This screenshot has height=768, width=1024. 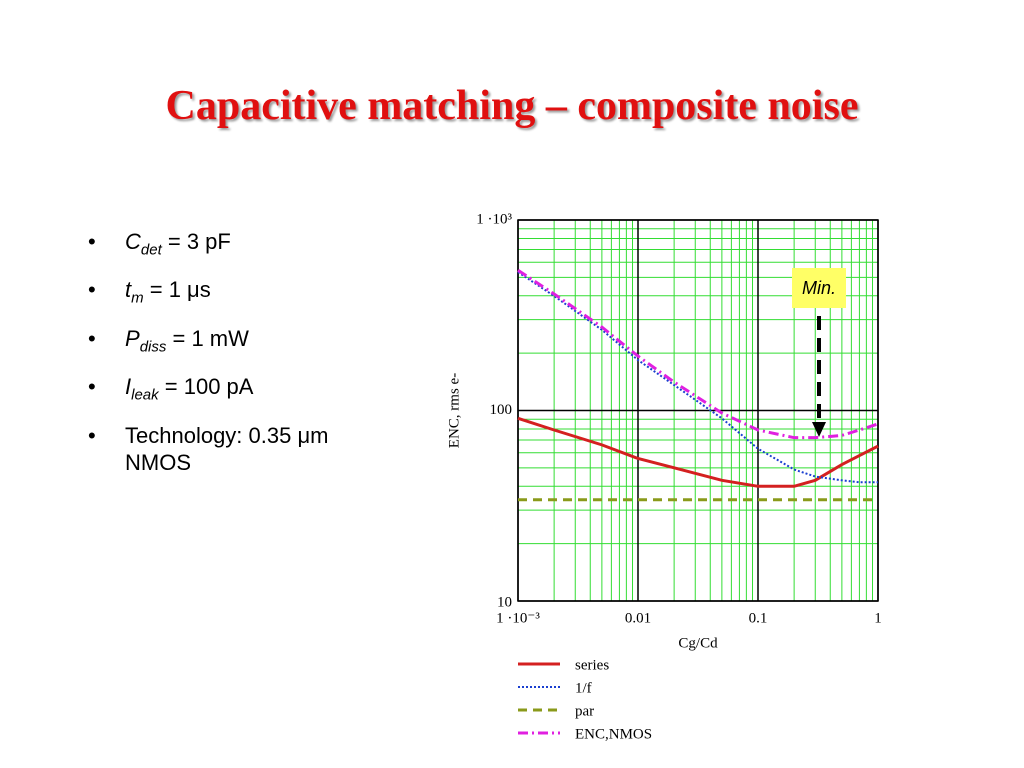 I want to click on symbol: t, so click(x=128, y=290).